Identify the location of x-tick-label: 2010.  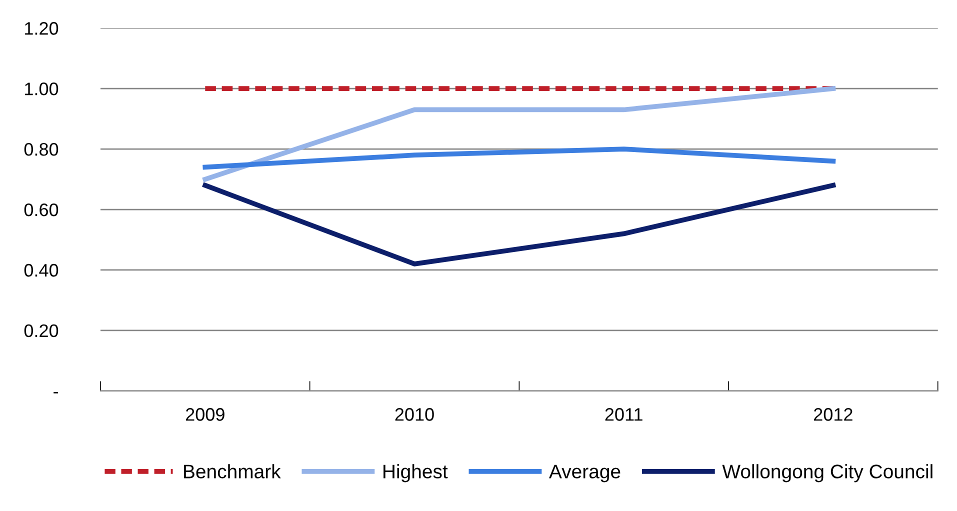
(414, 414).